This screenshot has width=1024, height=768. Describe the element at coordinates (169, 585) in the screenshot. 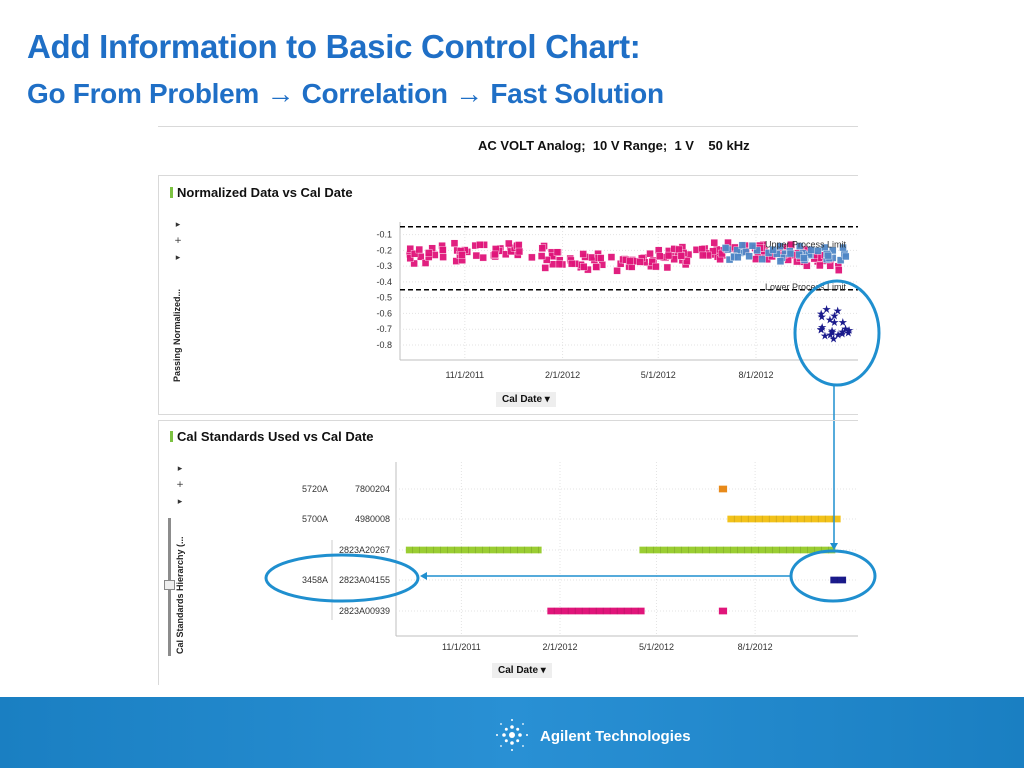

I see `scrollbar-handle` at that location.